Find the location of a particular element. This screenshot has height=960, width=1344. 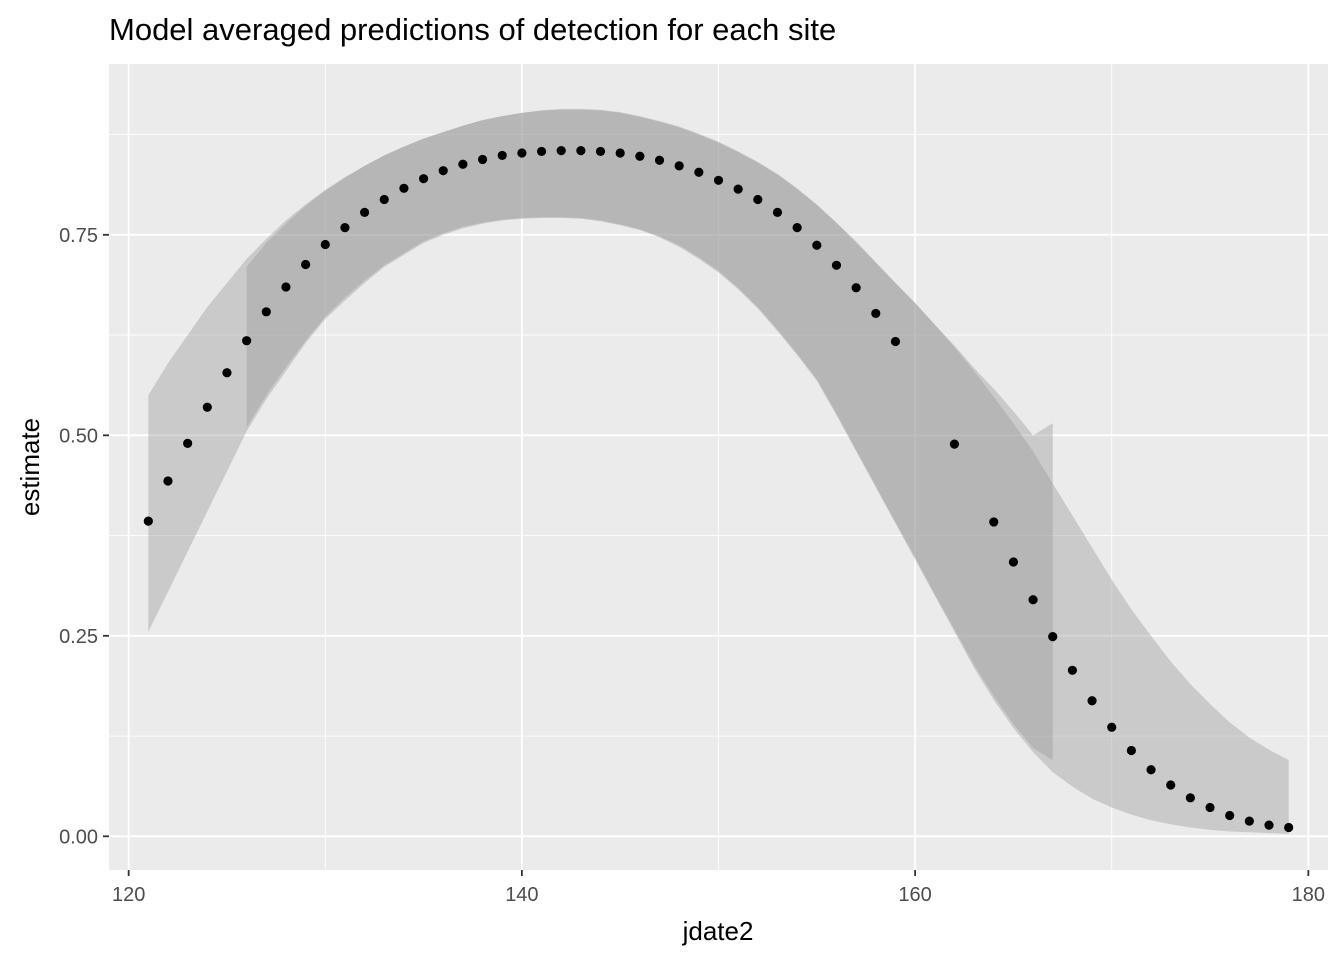

x-tick-label: 120 is located at coordinates (128, 895).